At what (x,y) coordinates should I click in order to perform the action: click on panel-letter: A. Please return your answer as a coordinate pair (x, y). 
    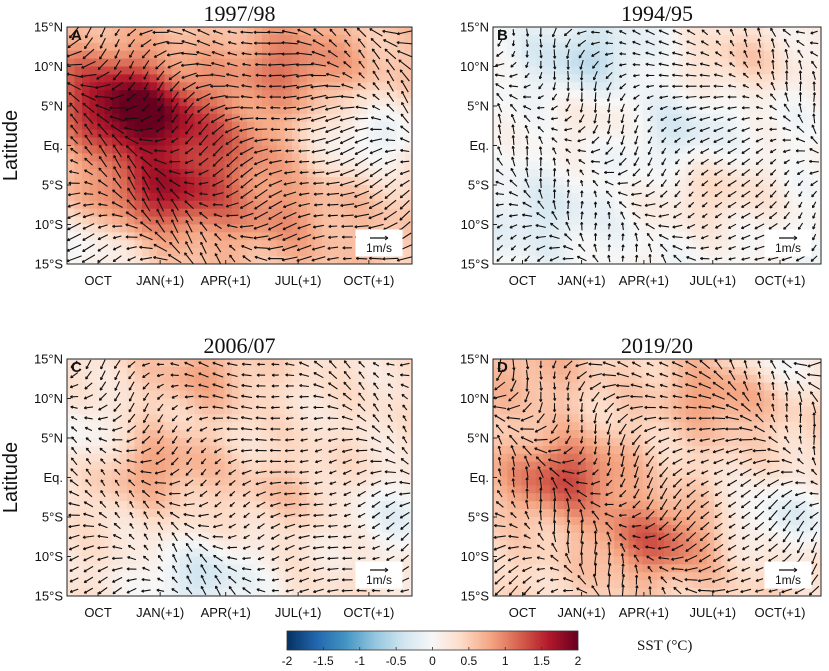
    Looking at the image, I should click on (76, 35).